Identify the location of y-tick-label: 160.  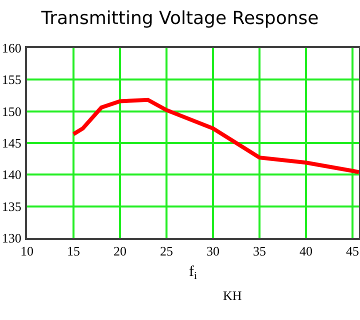
(12, 48).